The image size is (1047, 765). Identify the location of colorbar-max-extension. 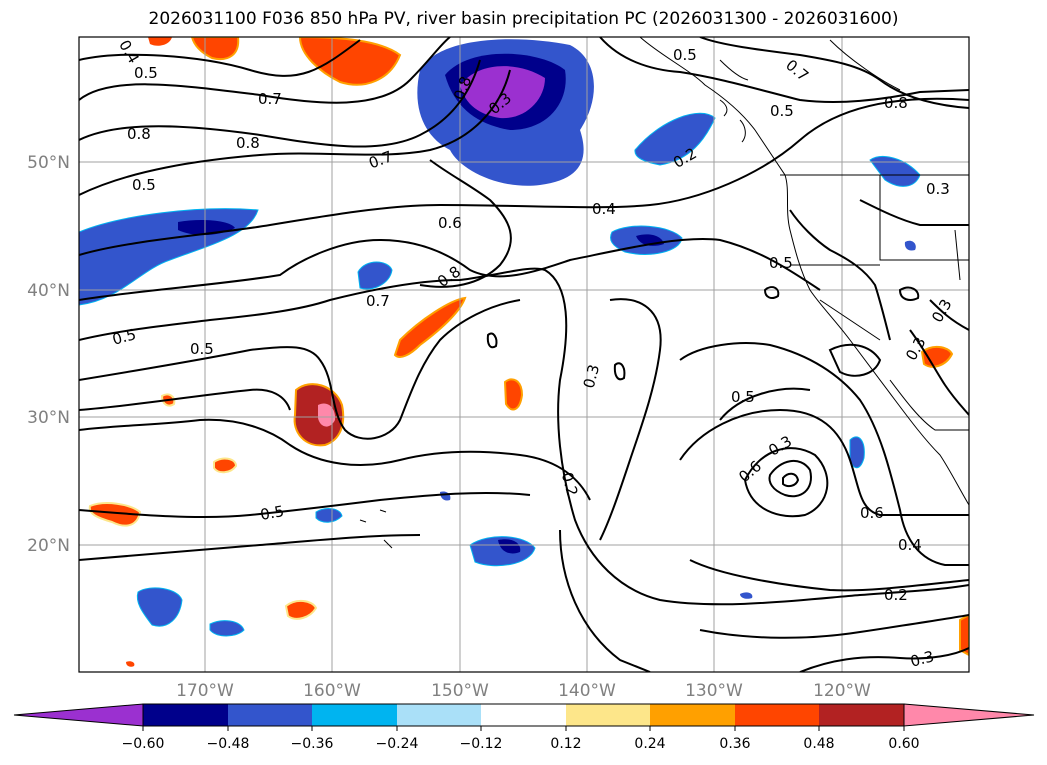
(969, 715).